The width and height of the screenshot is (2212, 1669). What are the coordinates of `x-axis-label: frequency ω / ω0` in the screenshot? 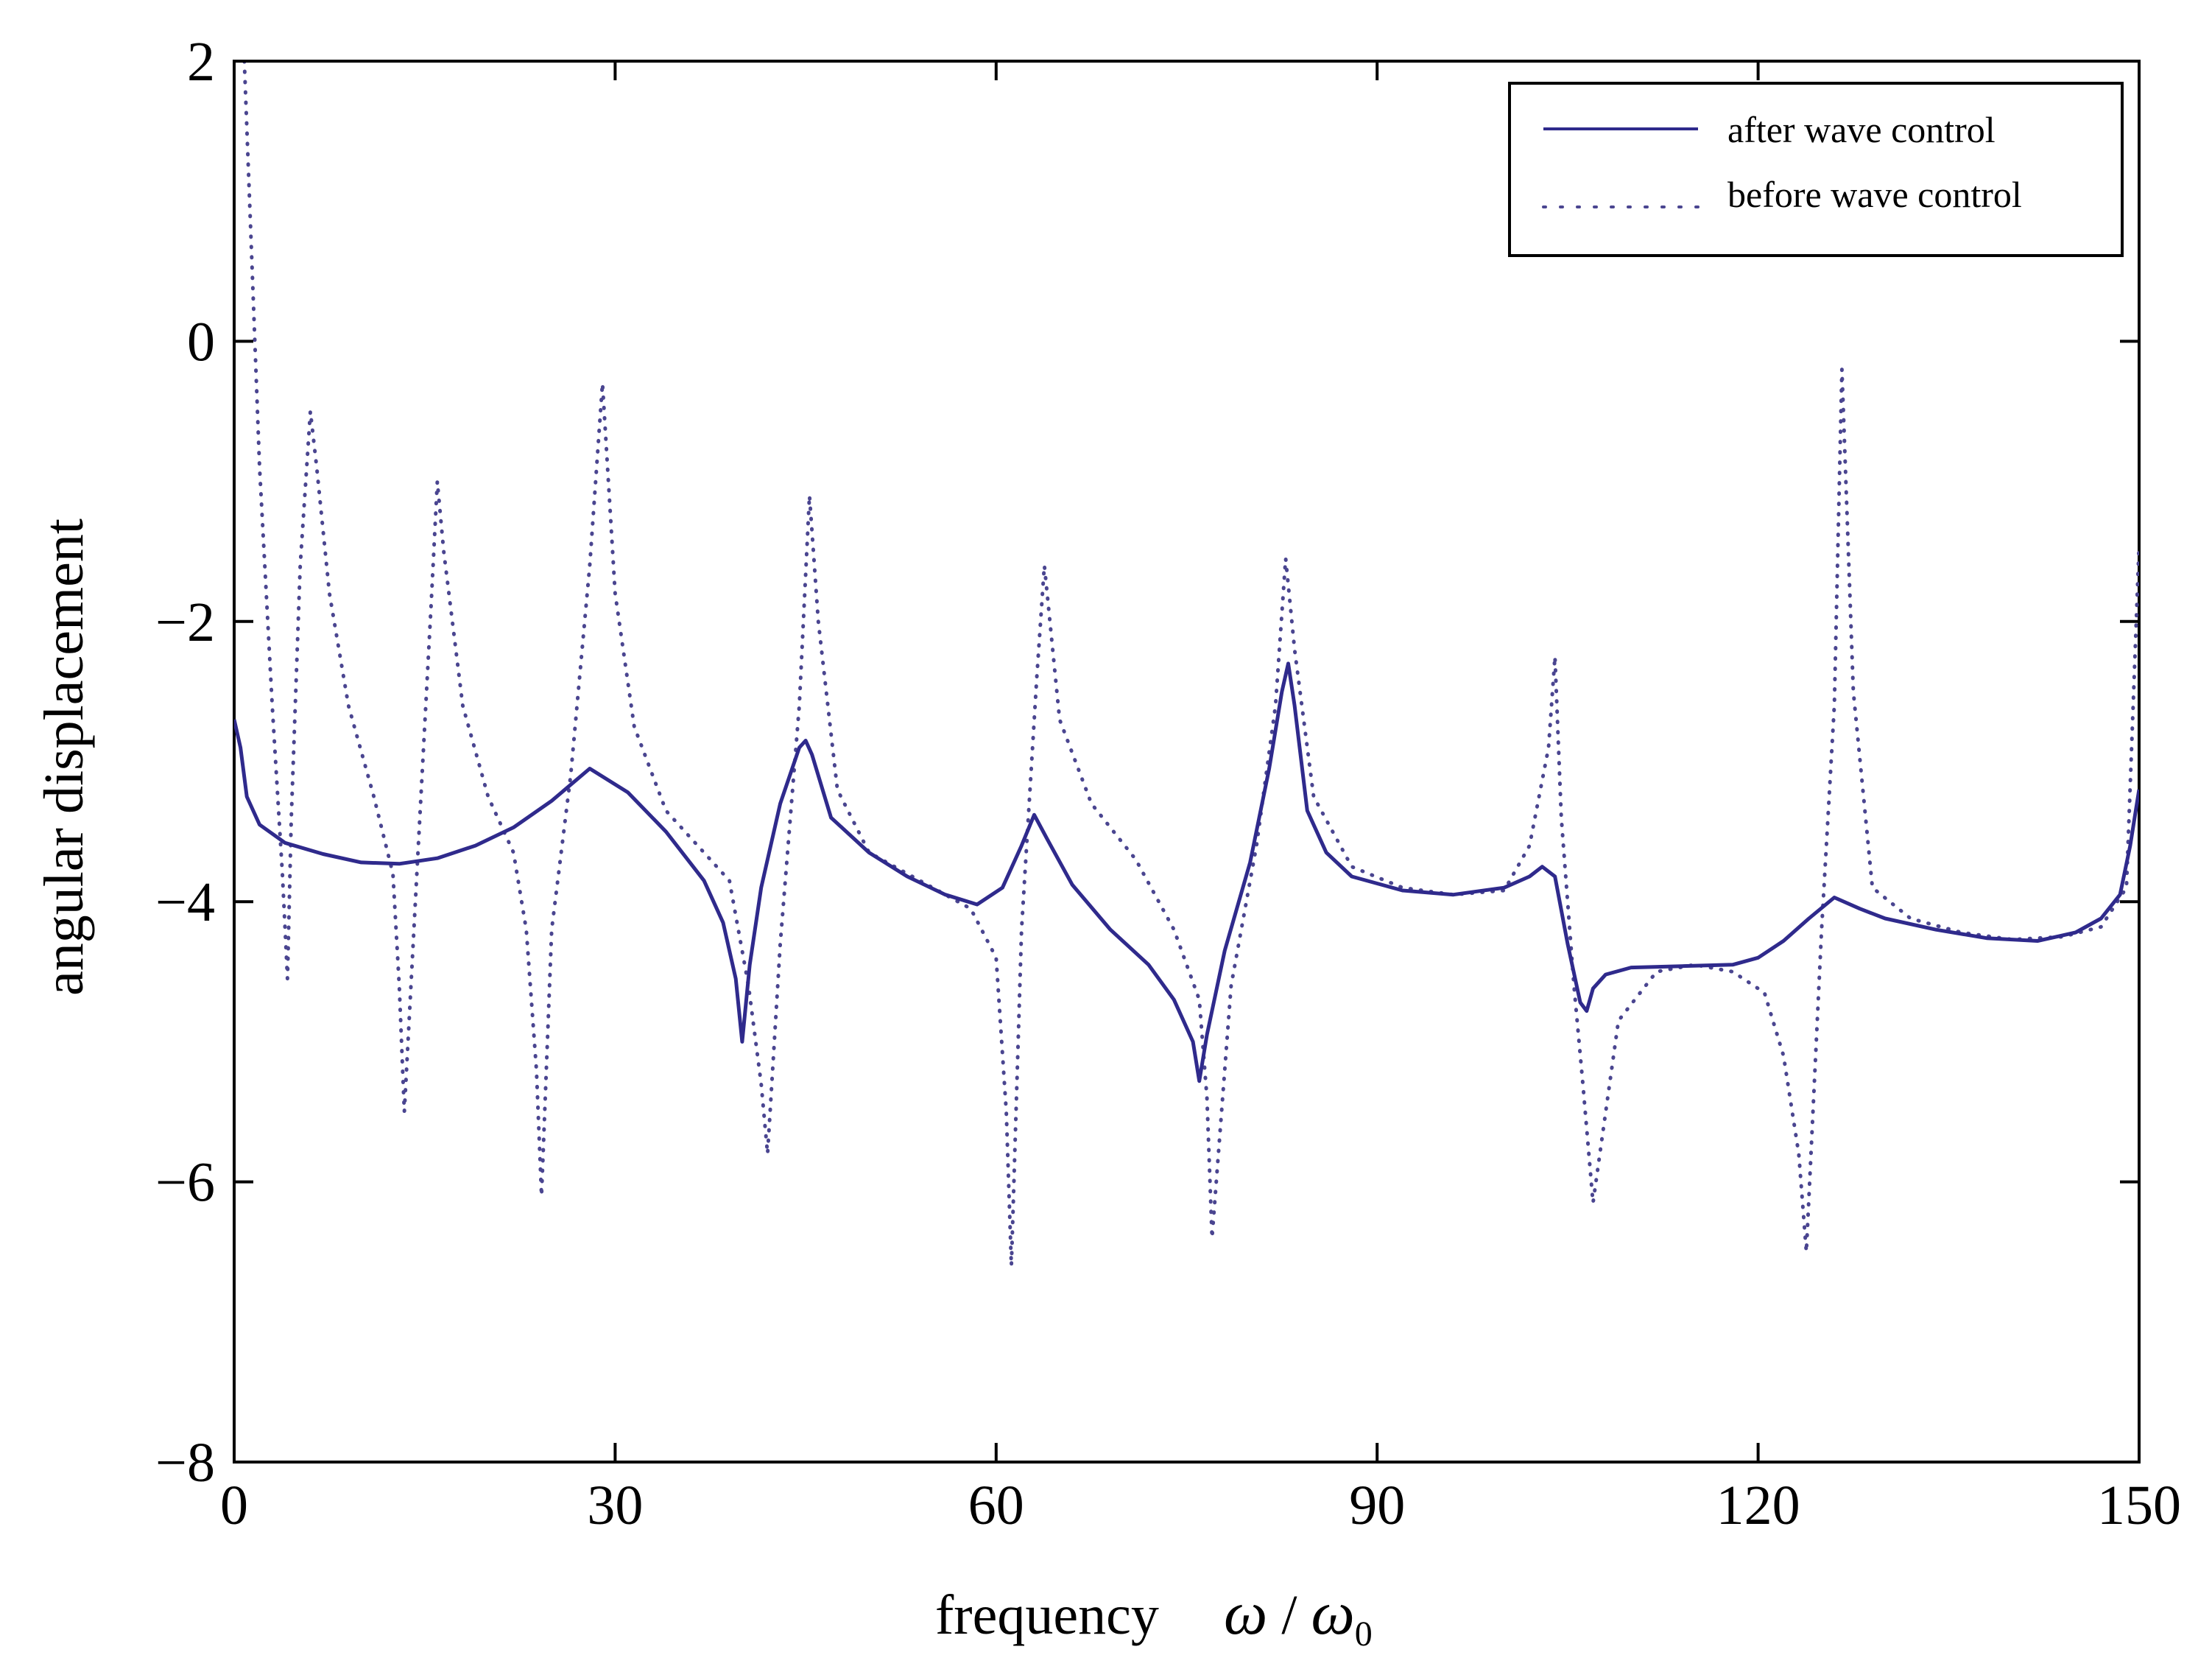 It's located at (1154, 1616).